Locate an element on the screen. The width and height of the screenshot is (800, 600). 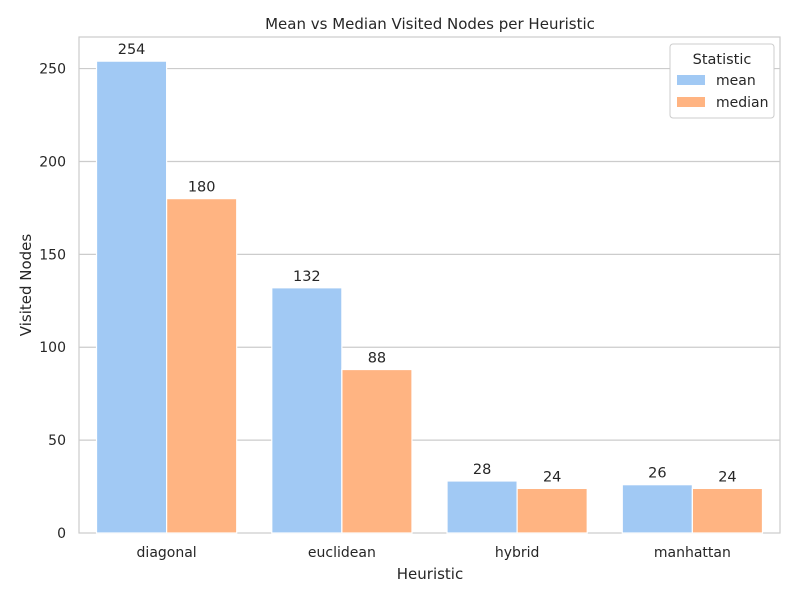
data-label-mean-hybrid: 28 is located at coordinates (482, 470).